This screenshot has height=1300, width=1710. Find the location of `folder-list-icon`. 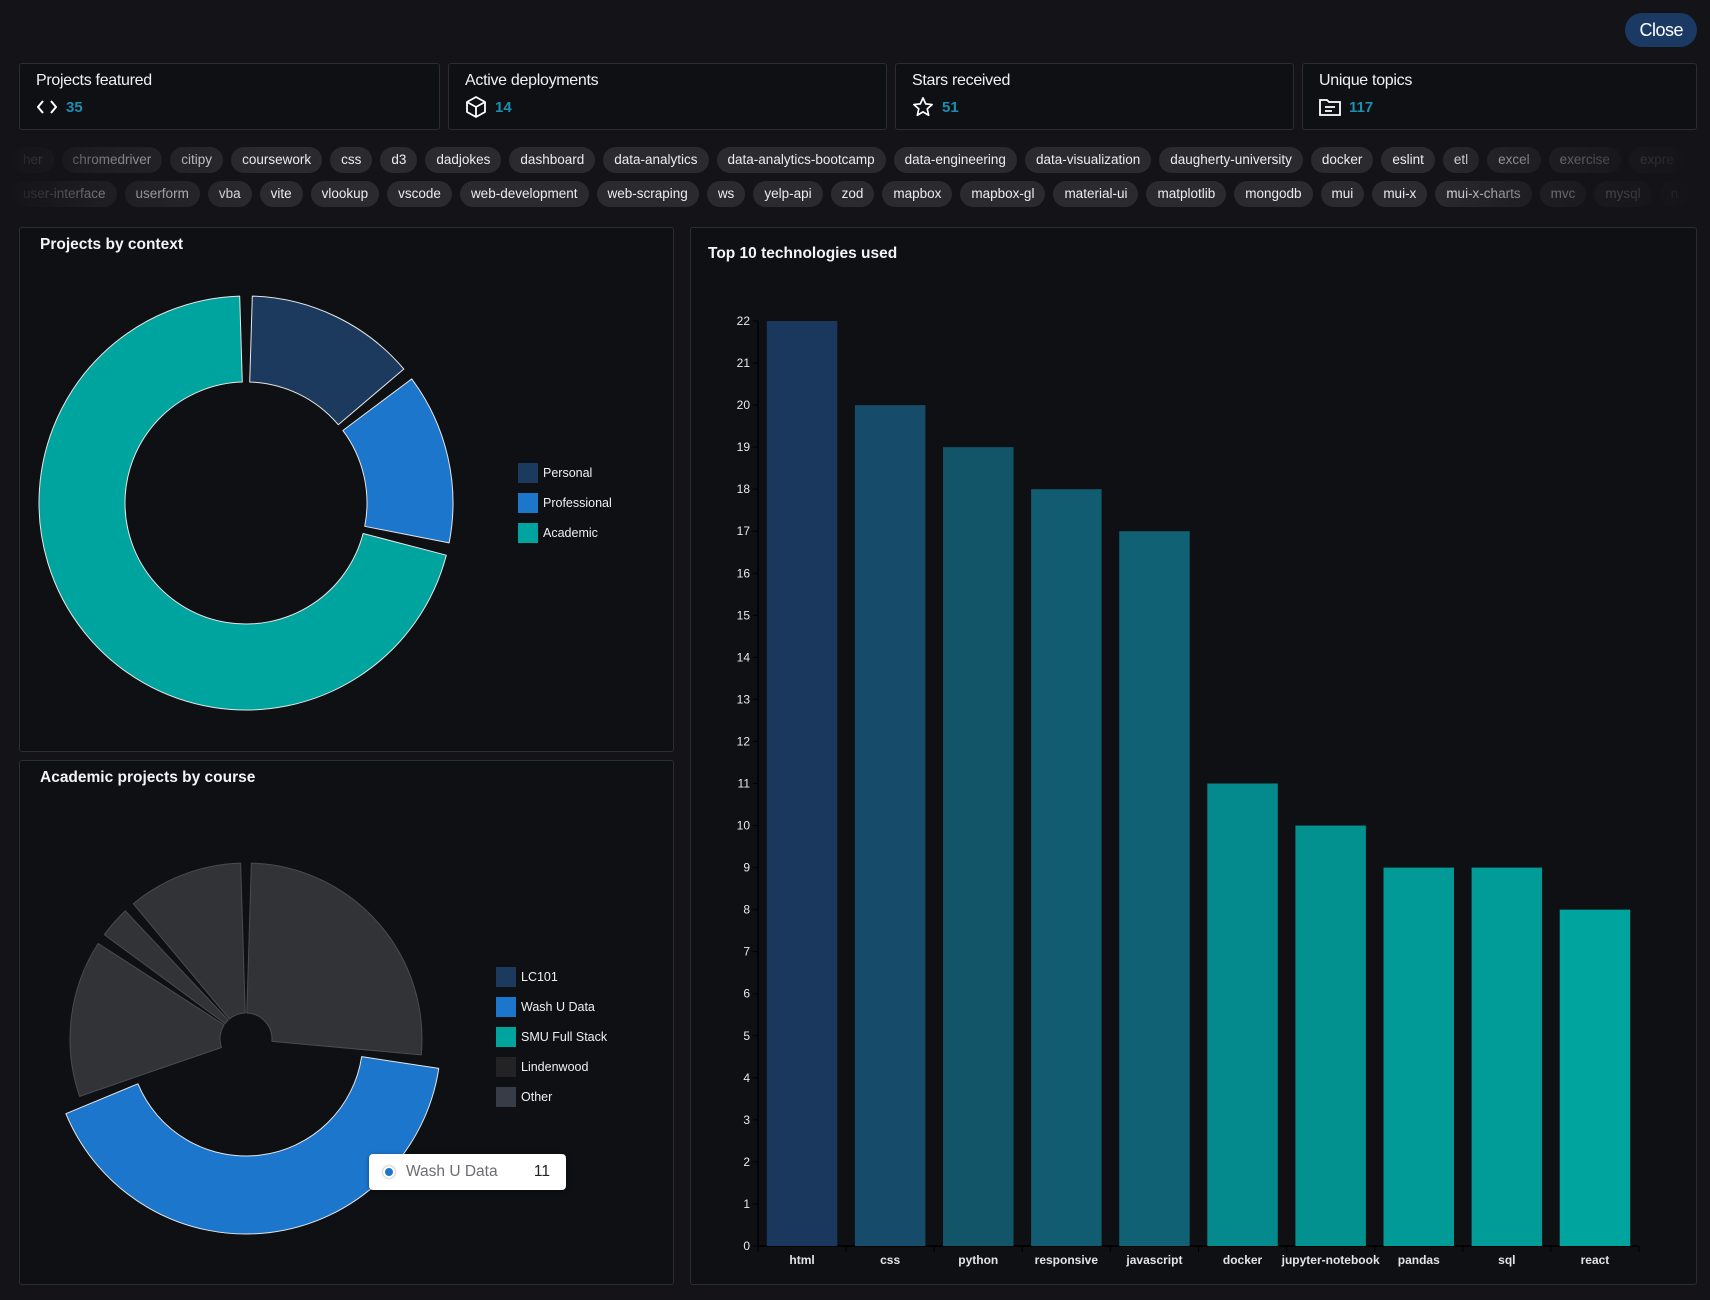

folder-list-icon is located at coordinates (1330, 107).